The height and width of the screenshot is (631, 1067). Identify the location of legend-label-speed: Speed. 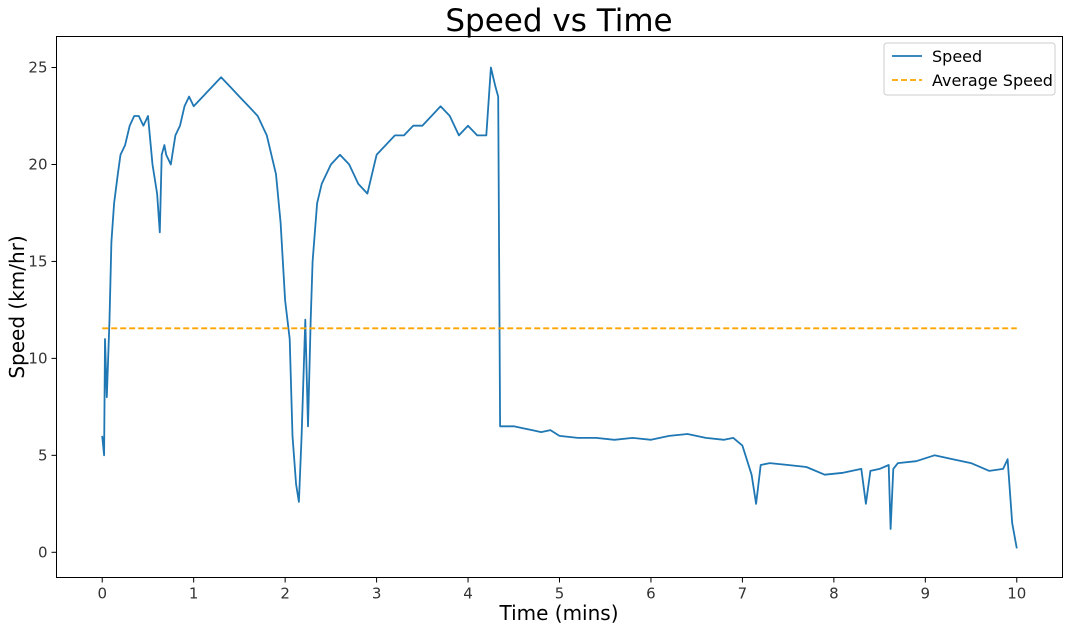
(957, 56).